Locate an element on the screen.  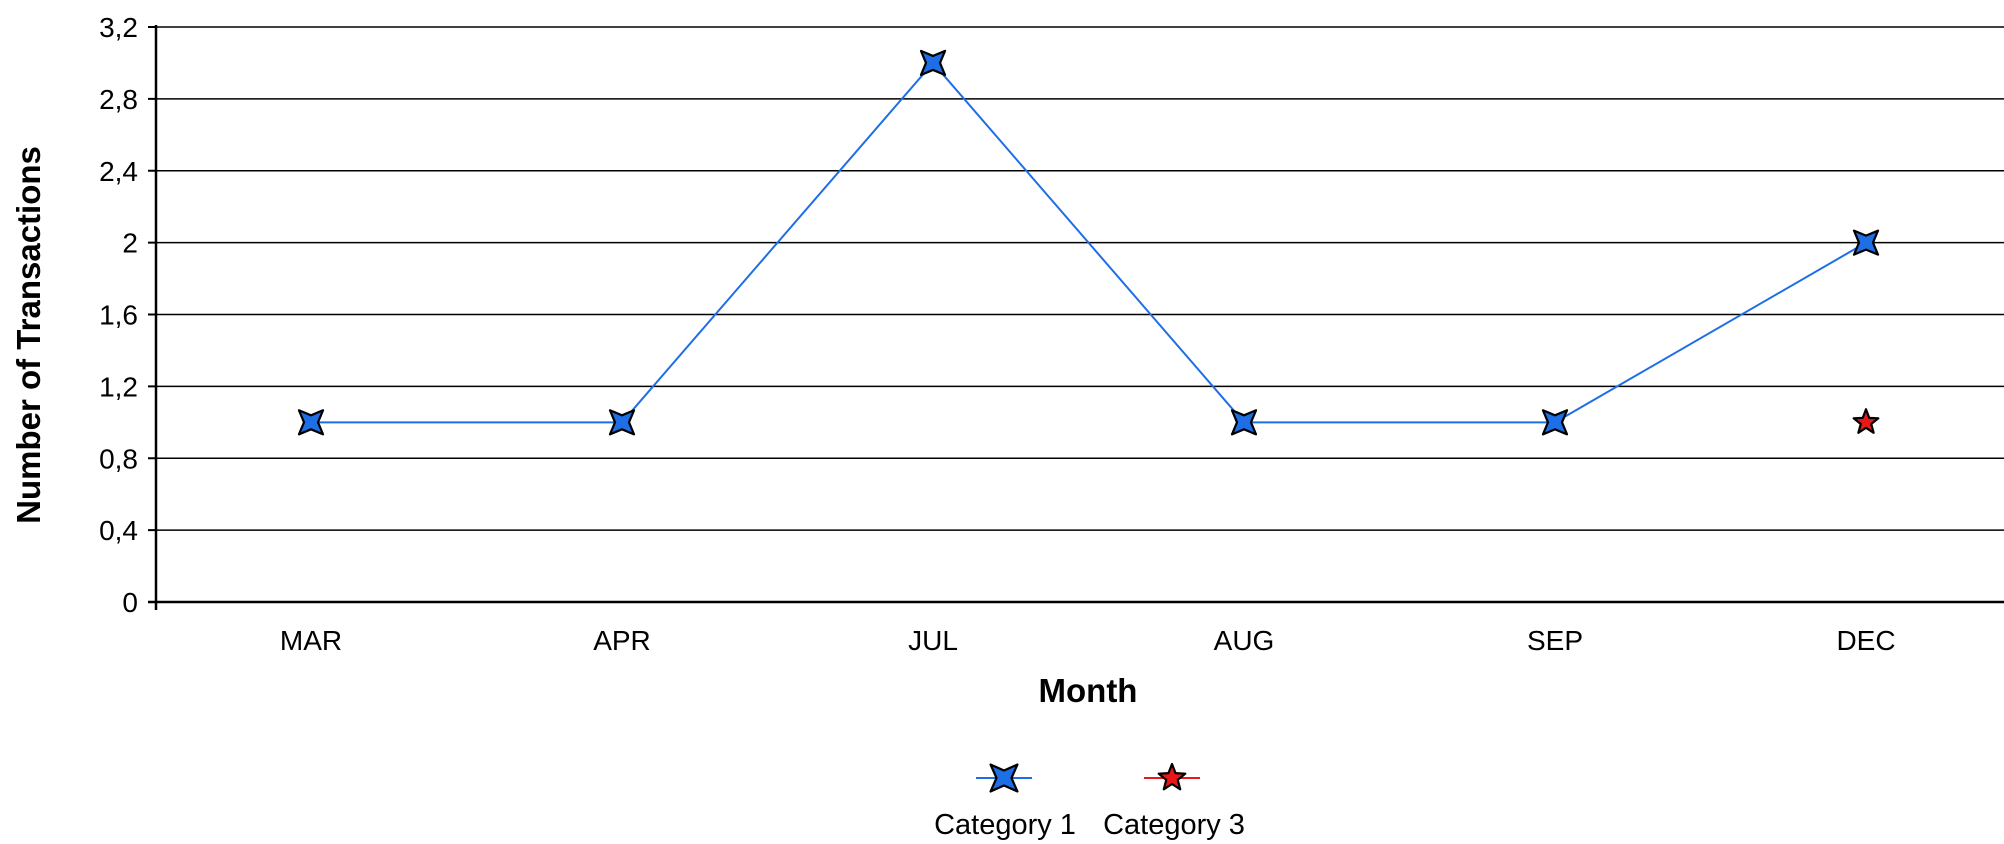
x-tick-labels: MAR APR JUL AUG SEP DEC is located at coordinates (1088, 640).